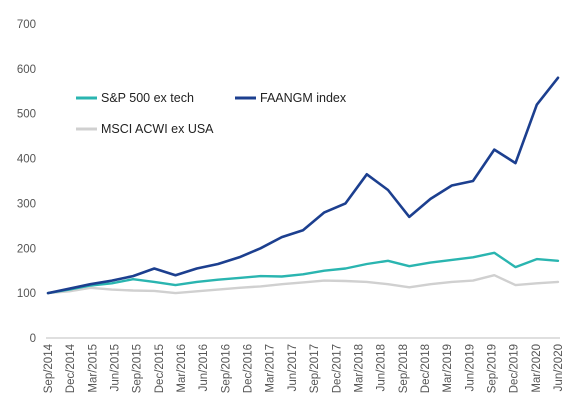 This screenshot has width=576, height=412. I want to click on x-tick-label: Dec/2019, so click(515, 368).